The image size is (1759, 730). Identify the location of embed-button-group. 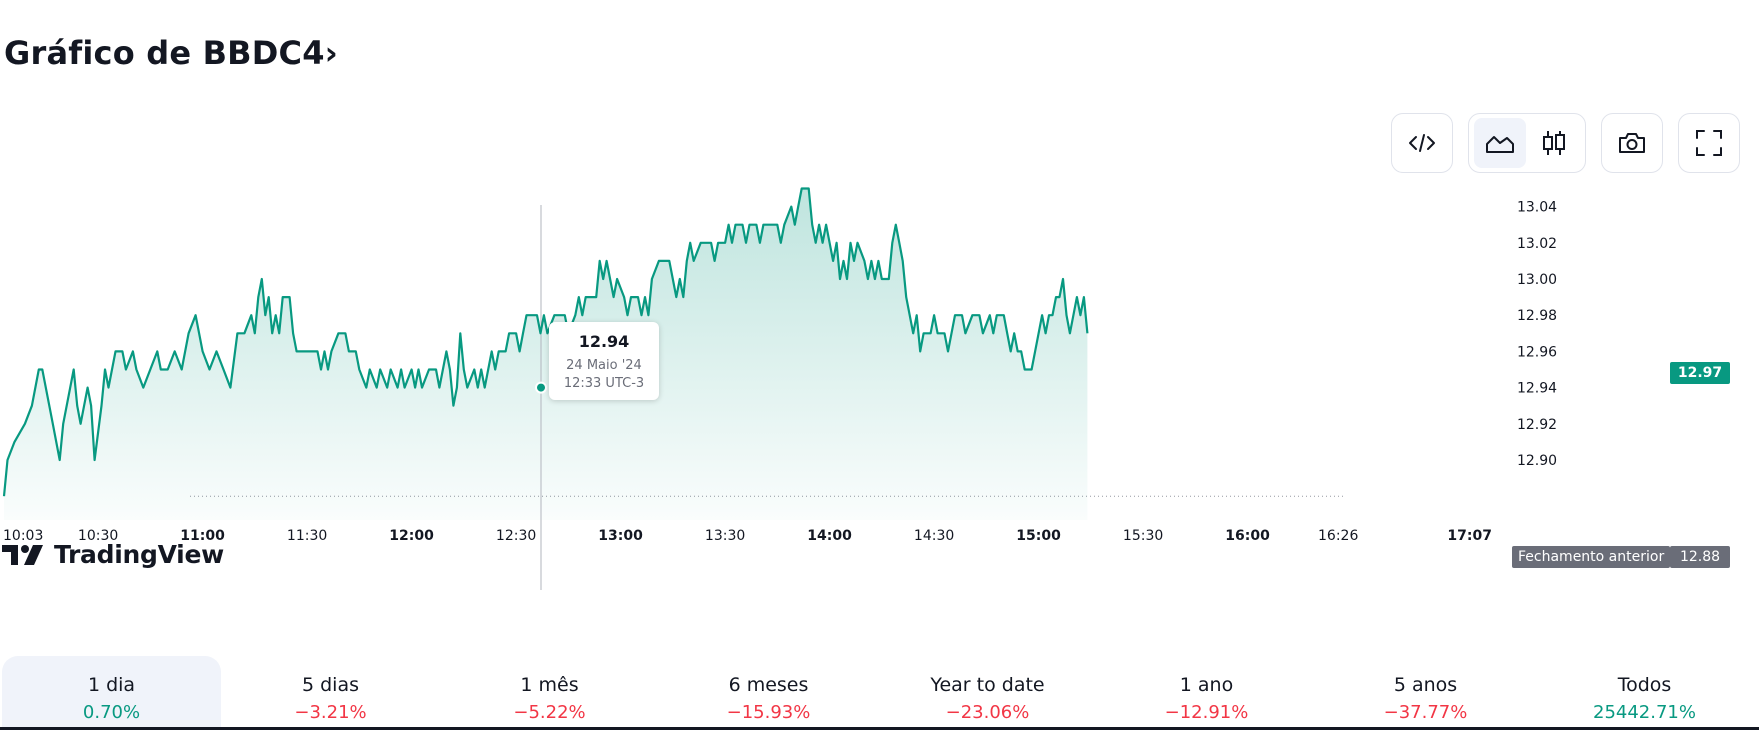
(1422, 143).